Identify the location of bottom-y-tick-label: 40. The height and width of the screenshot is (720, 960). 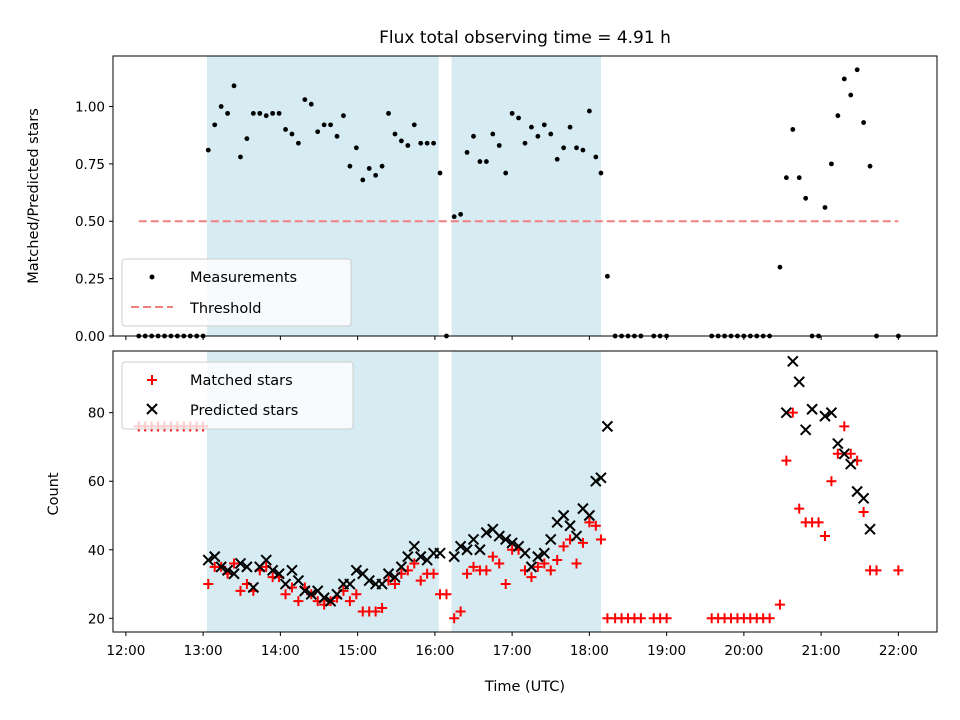
(96, 551).